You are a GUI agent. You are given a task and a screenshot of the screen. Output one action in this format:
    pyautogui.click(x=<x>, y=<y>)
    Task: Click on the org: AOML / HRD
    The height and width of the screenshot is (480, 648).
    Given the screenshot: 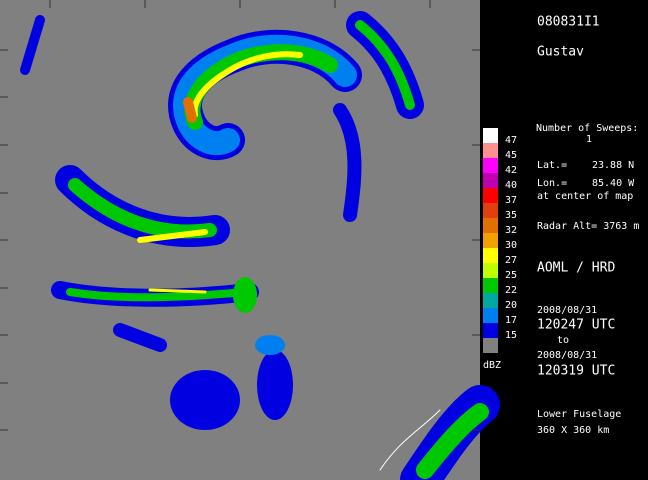 What is the action you would take?
    pyautogui.click(x=576, y=268)
    